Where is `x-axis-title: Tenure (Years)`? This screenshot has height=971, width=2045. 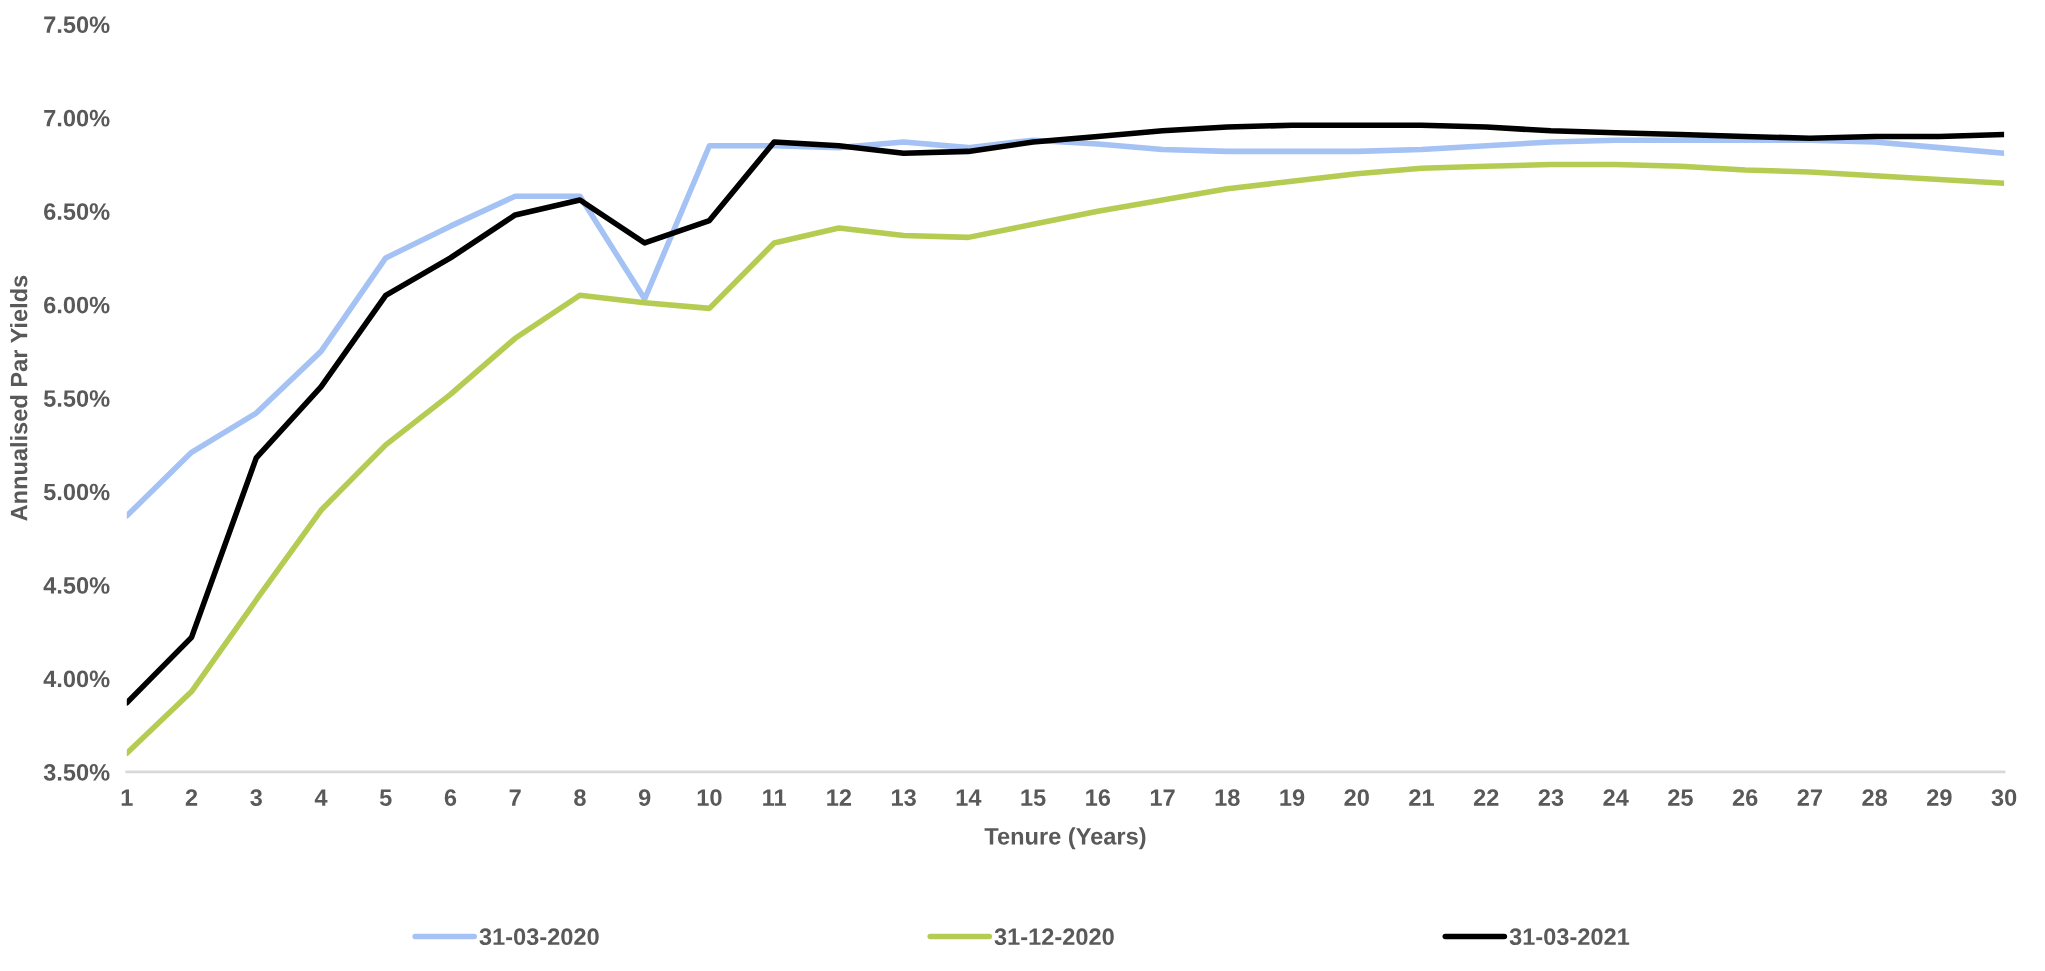
x-axis-title: Tenure (Years) is located at coordinates (1065, 838).